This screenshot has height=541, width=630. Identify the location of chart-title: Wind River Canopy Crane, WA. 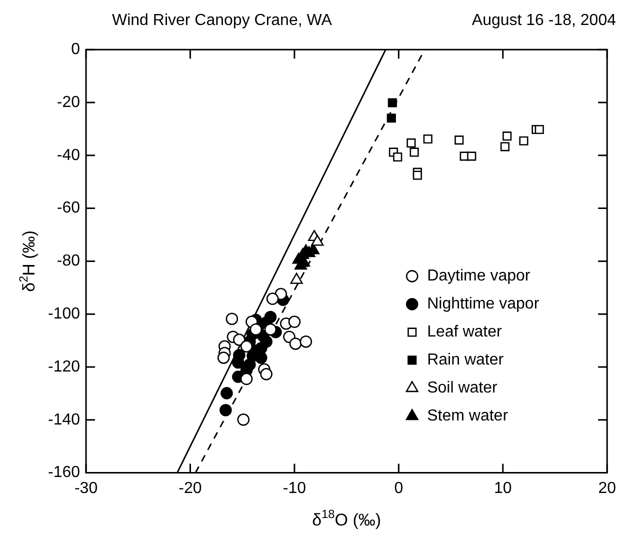
(222, 21).